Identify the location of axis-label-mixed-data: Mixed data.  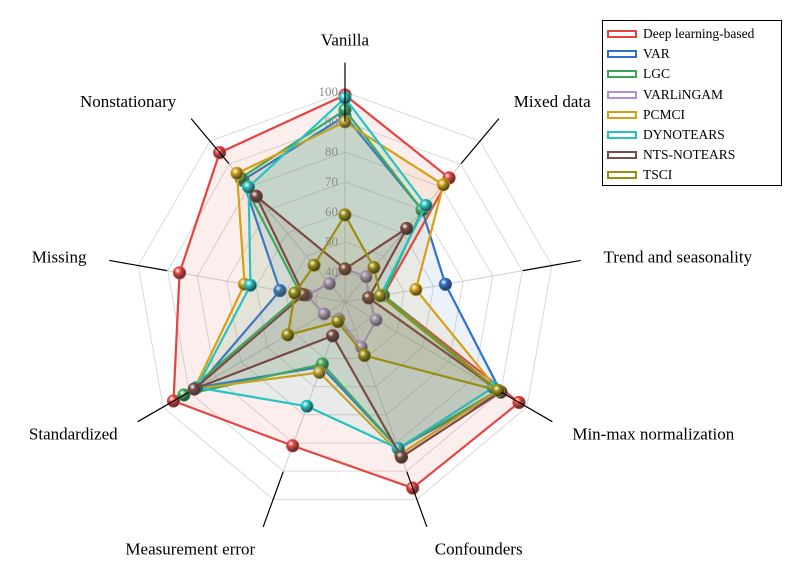
(552, 101).